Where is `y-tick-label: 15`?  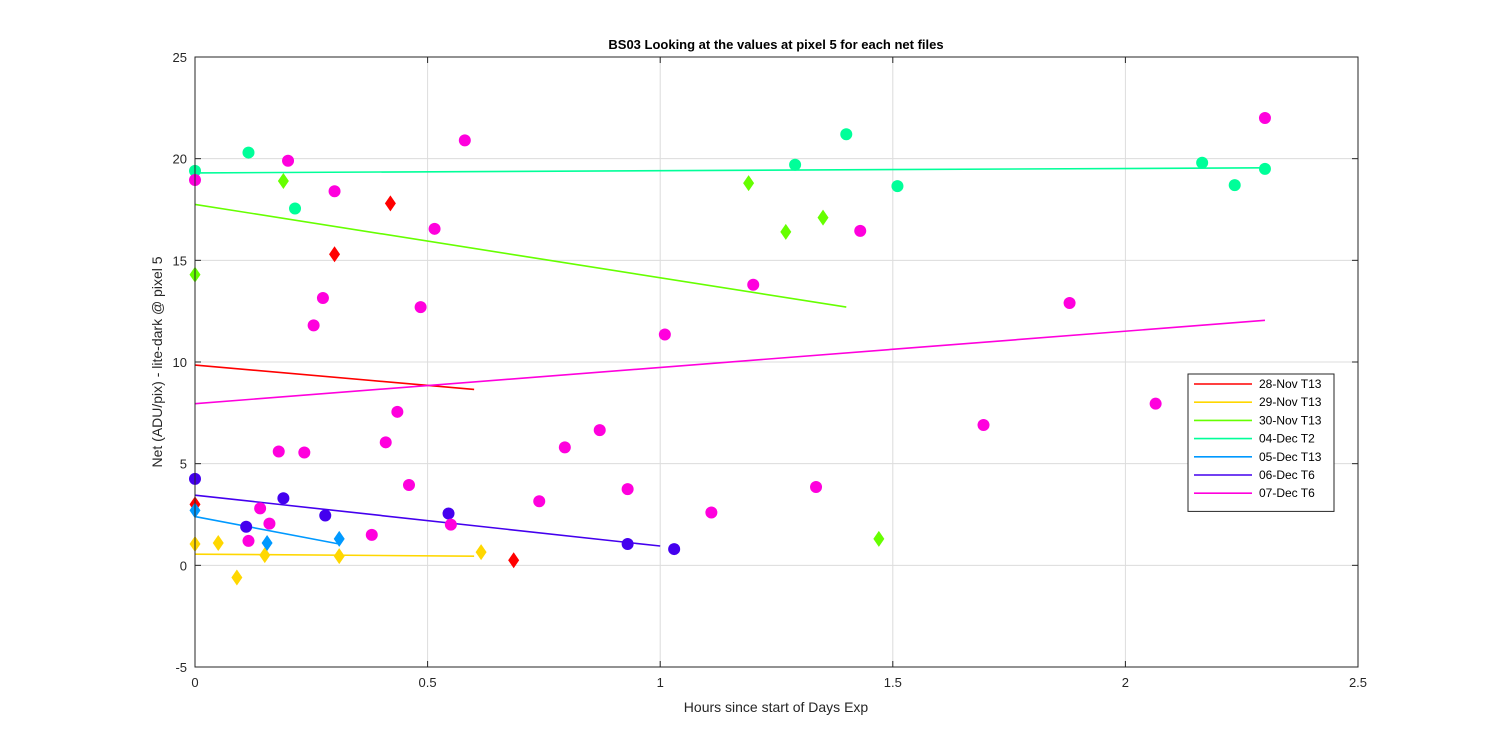
y-tick-label: 15 is located at coordinates (180, 260).